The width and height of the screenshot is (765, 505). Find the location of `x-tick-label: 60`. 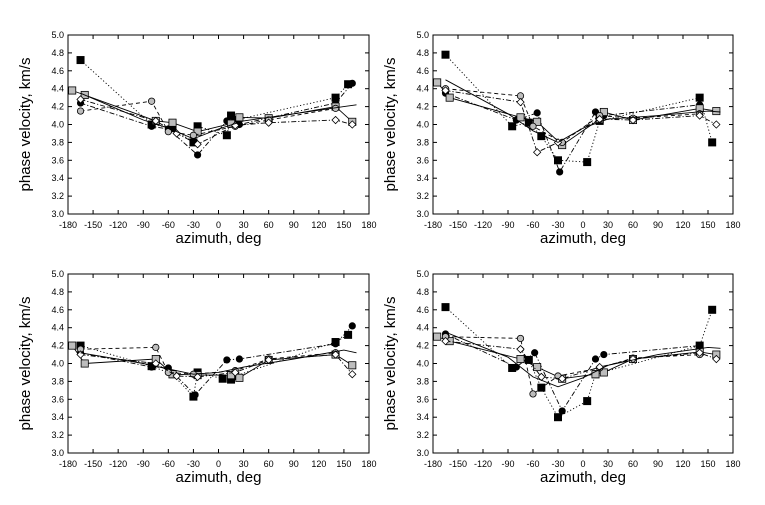

x-tick-label: 60 is located at coordinates (269, 225).